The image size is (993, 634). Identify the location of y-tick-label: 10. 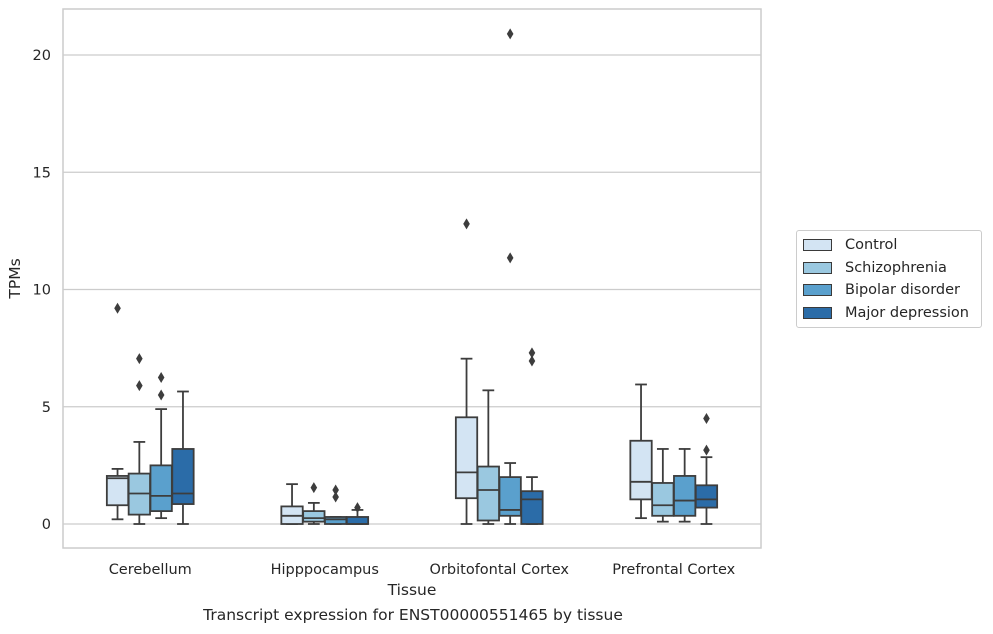
(42, 291).